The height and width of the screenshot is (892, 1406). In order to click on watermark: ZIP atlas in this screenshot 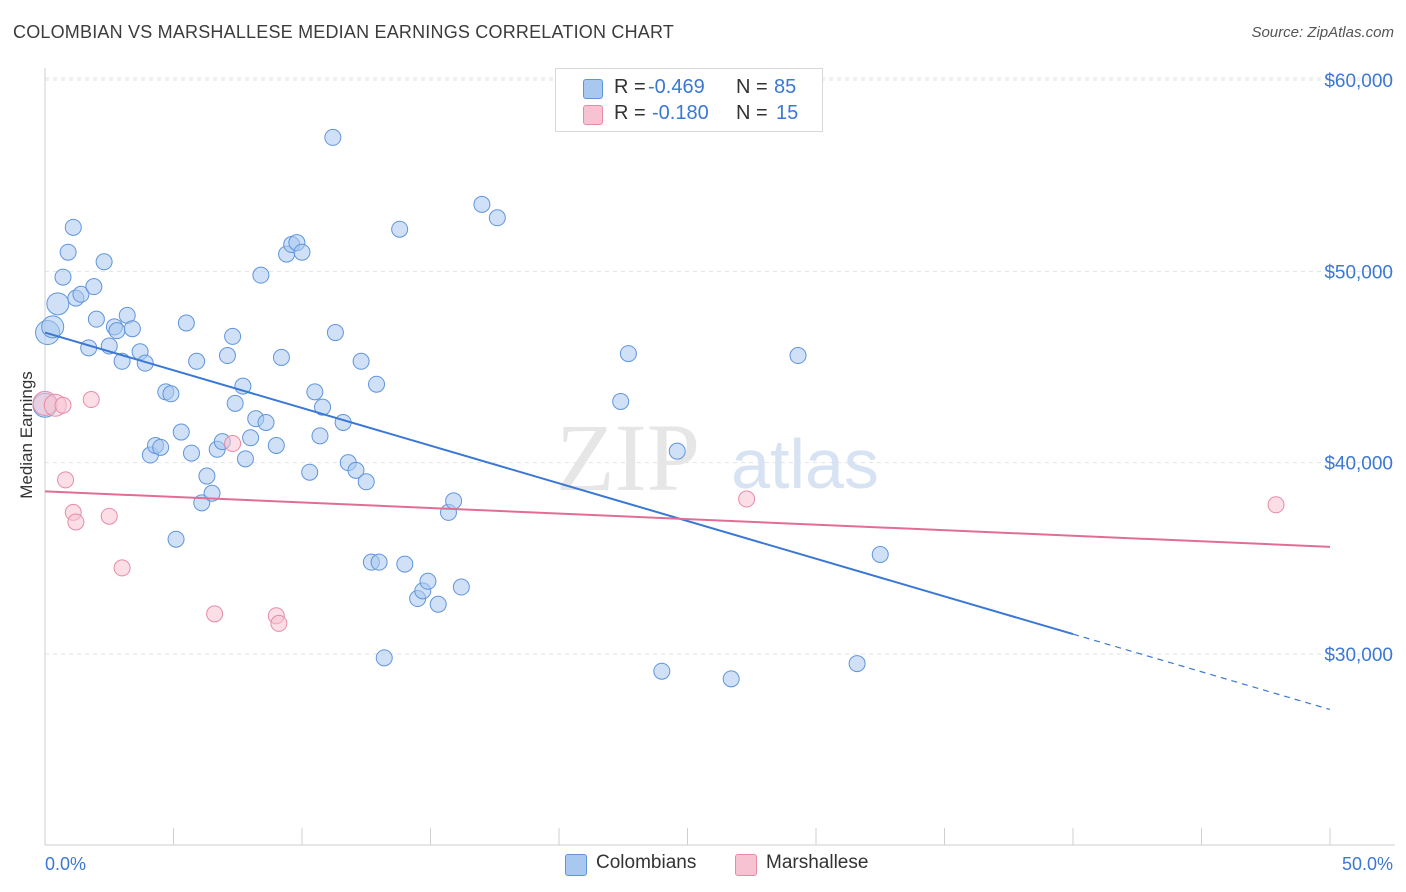, I will do `click(717, 457)`.